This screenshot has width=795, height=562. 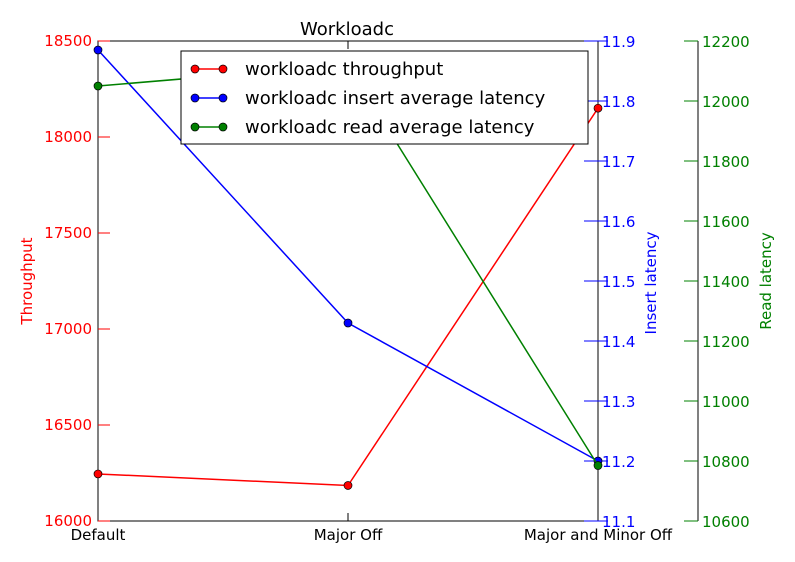 What do you see at coordinates (68, 521) in the screenshot?
I see `left-axis-tick-label: 16000` at bounding box center [68, 521].